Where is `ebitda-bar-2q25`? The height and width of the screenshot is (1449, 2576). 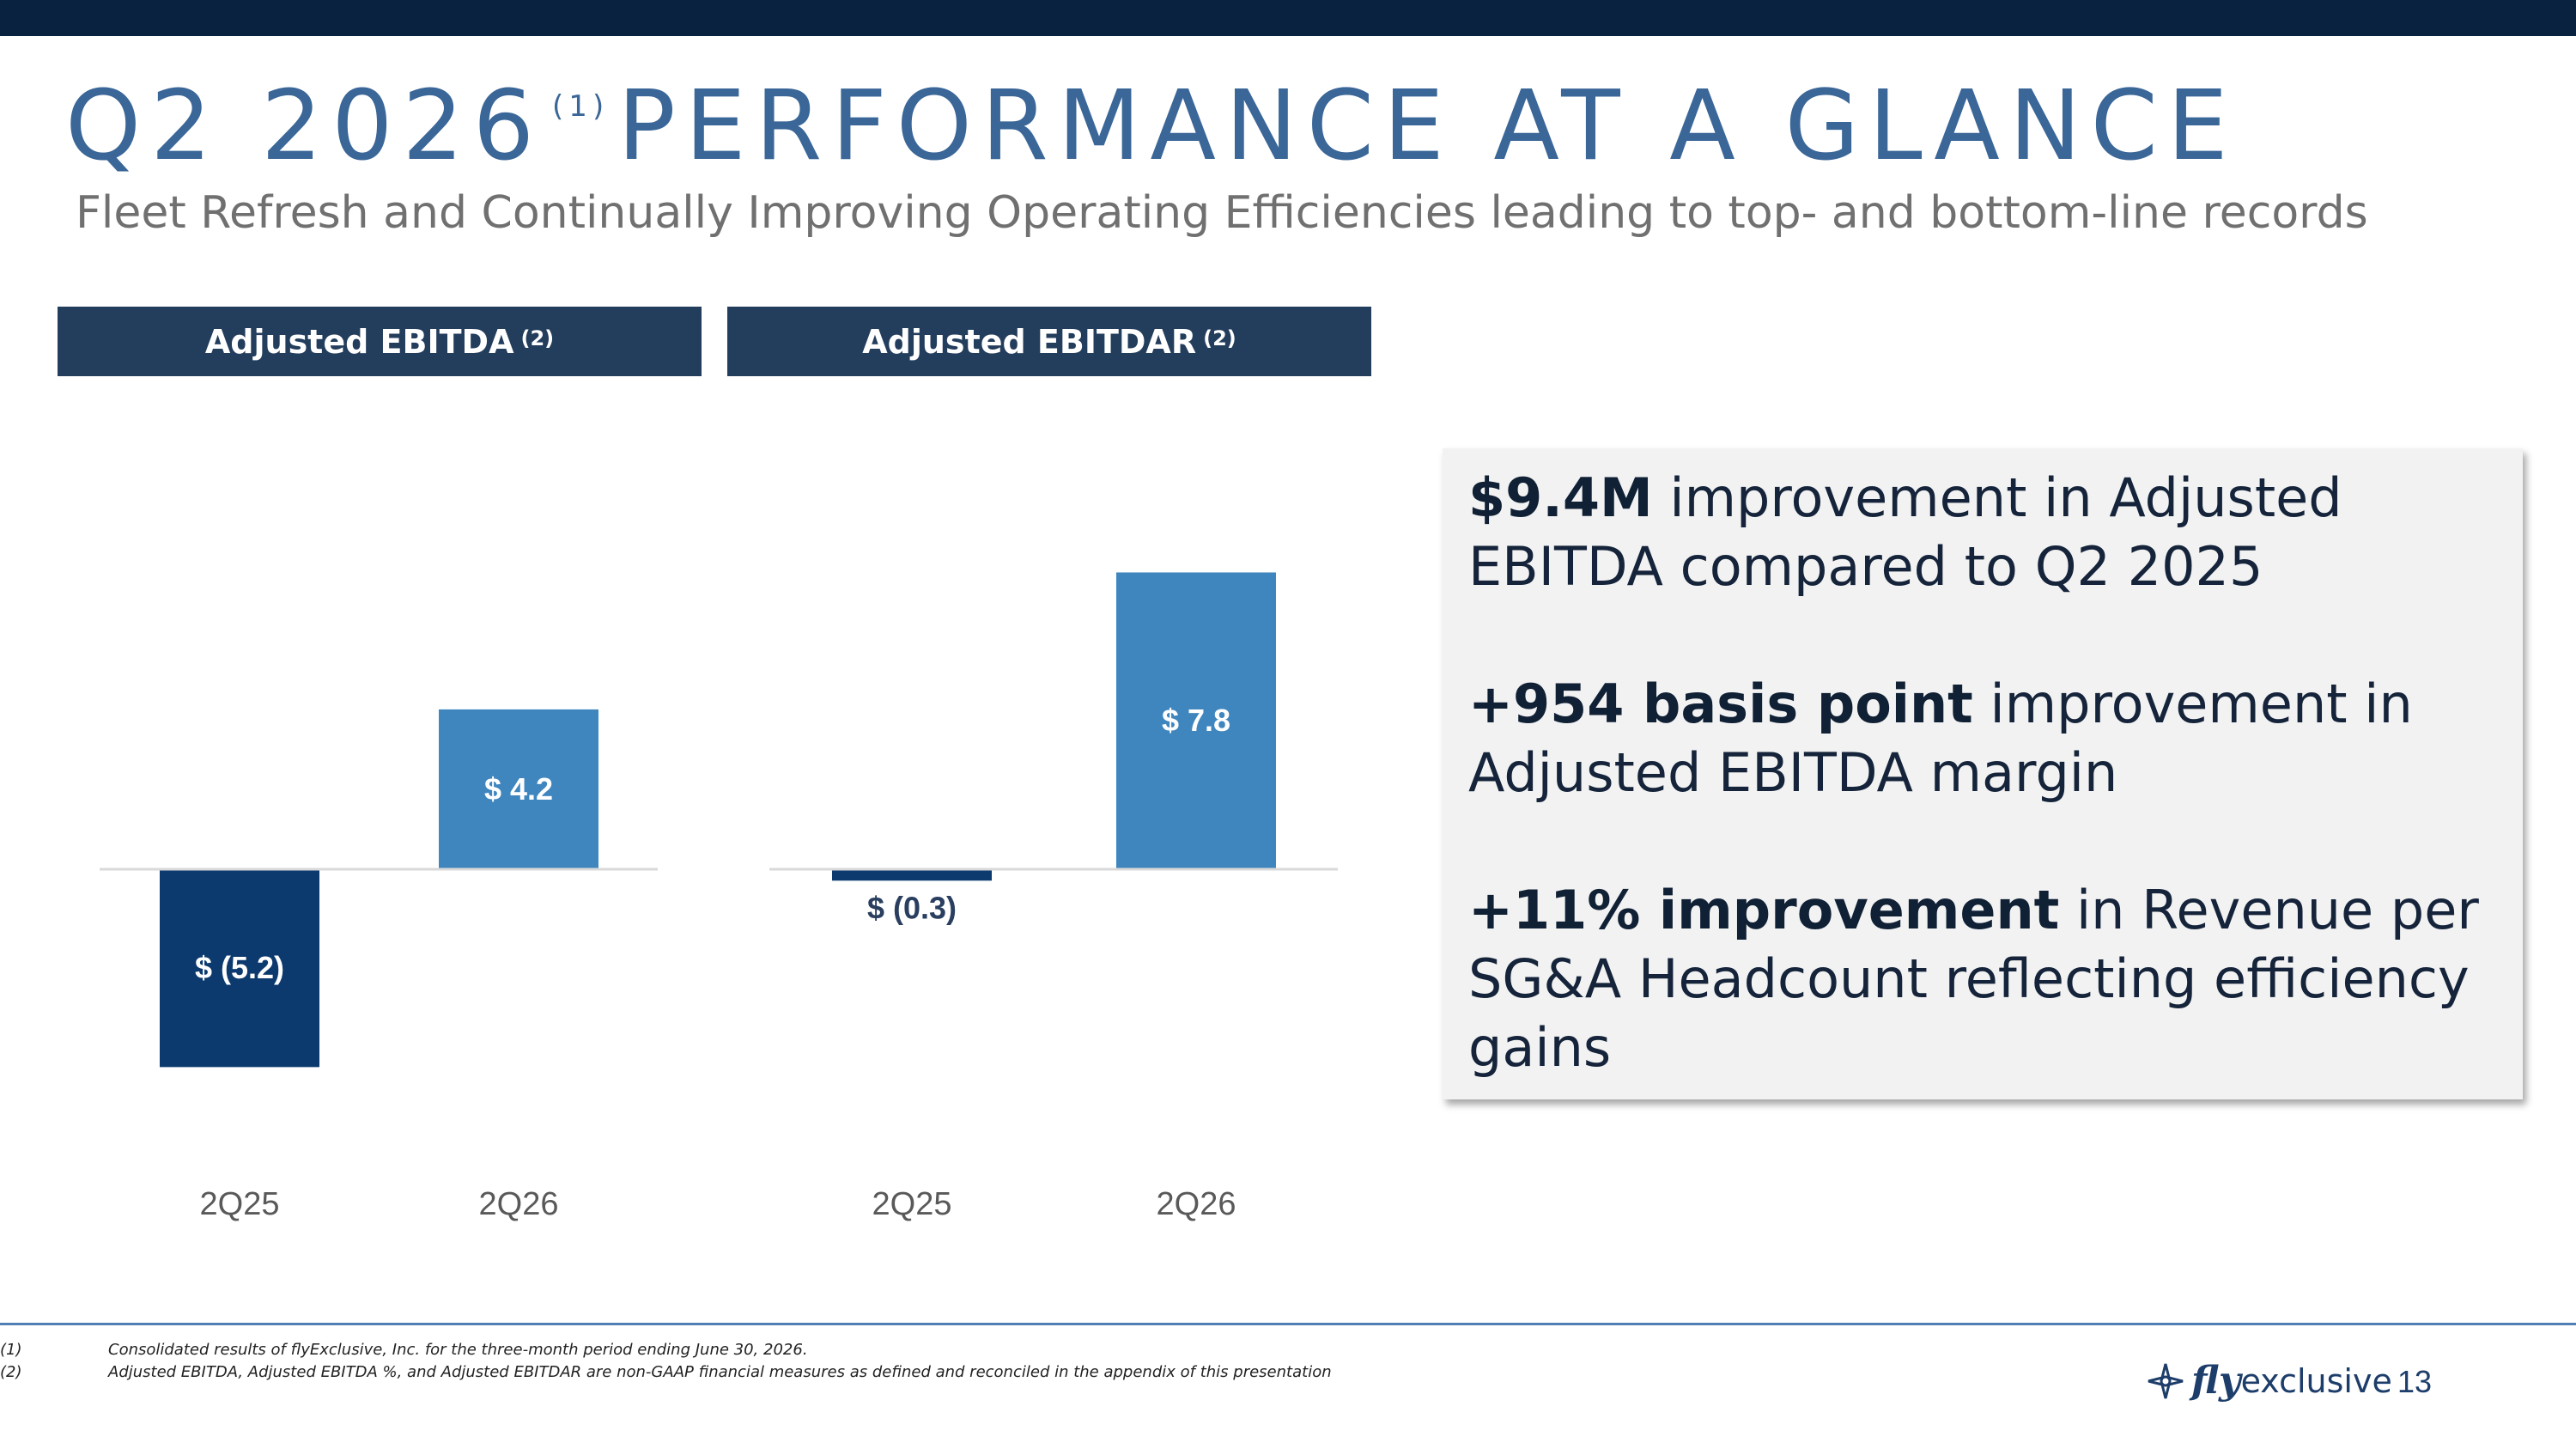
ebitda-bar-2q25 is located at coordinates (240, 968).